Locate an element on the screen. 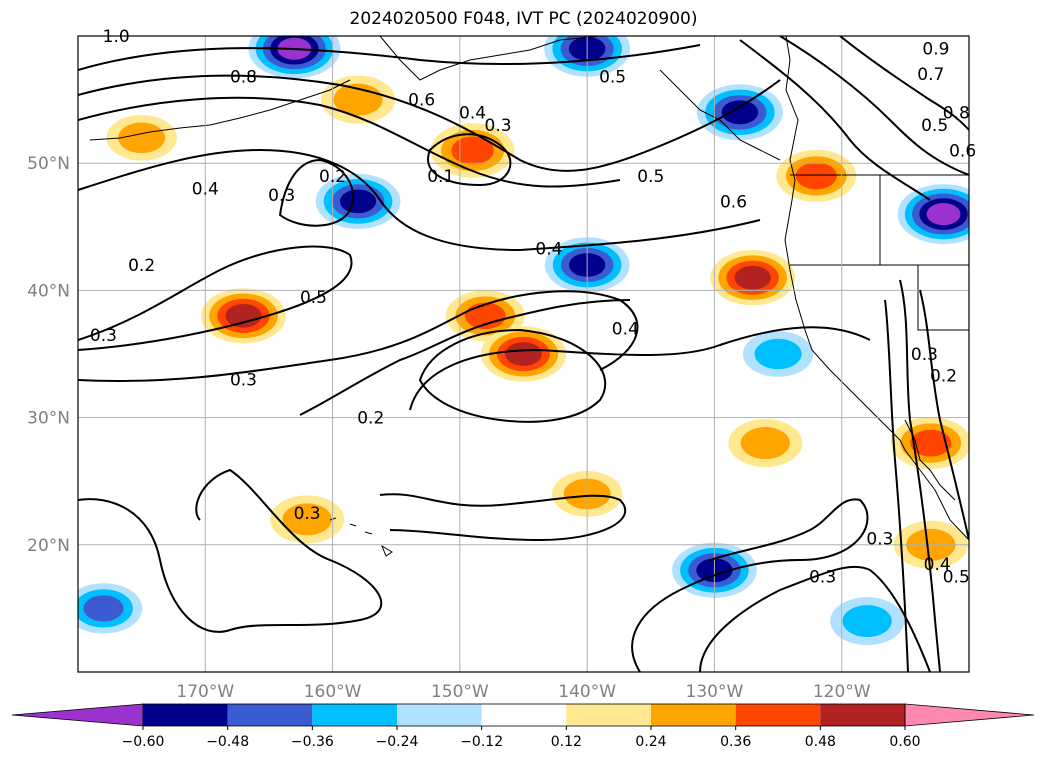 The height and width of the screenshot is (765, 1047). colorbar-tick-label: 0.36 is located at coordinates (735, 742).